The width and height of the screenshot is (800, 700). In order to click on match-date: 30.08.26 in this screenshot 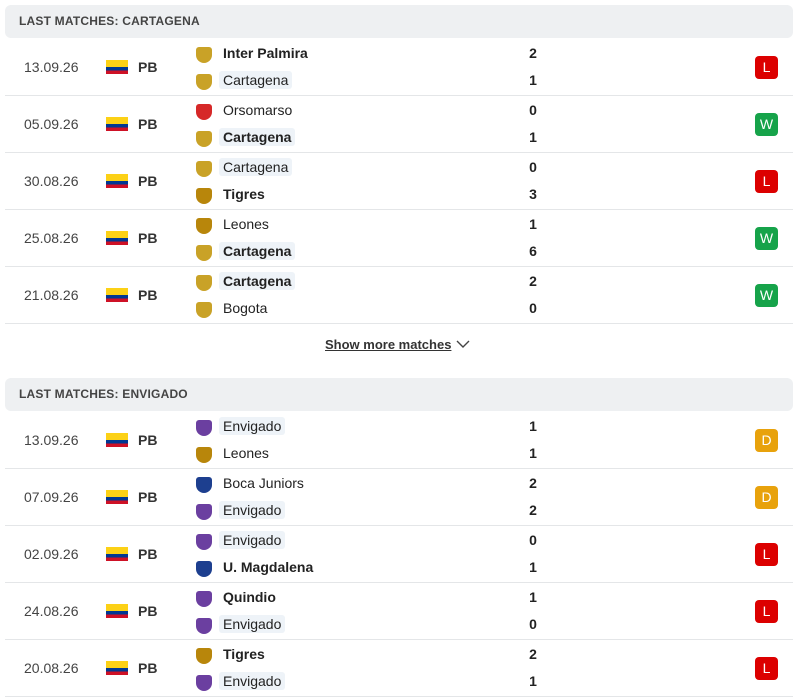, I will do `click(51, 181)`.